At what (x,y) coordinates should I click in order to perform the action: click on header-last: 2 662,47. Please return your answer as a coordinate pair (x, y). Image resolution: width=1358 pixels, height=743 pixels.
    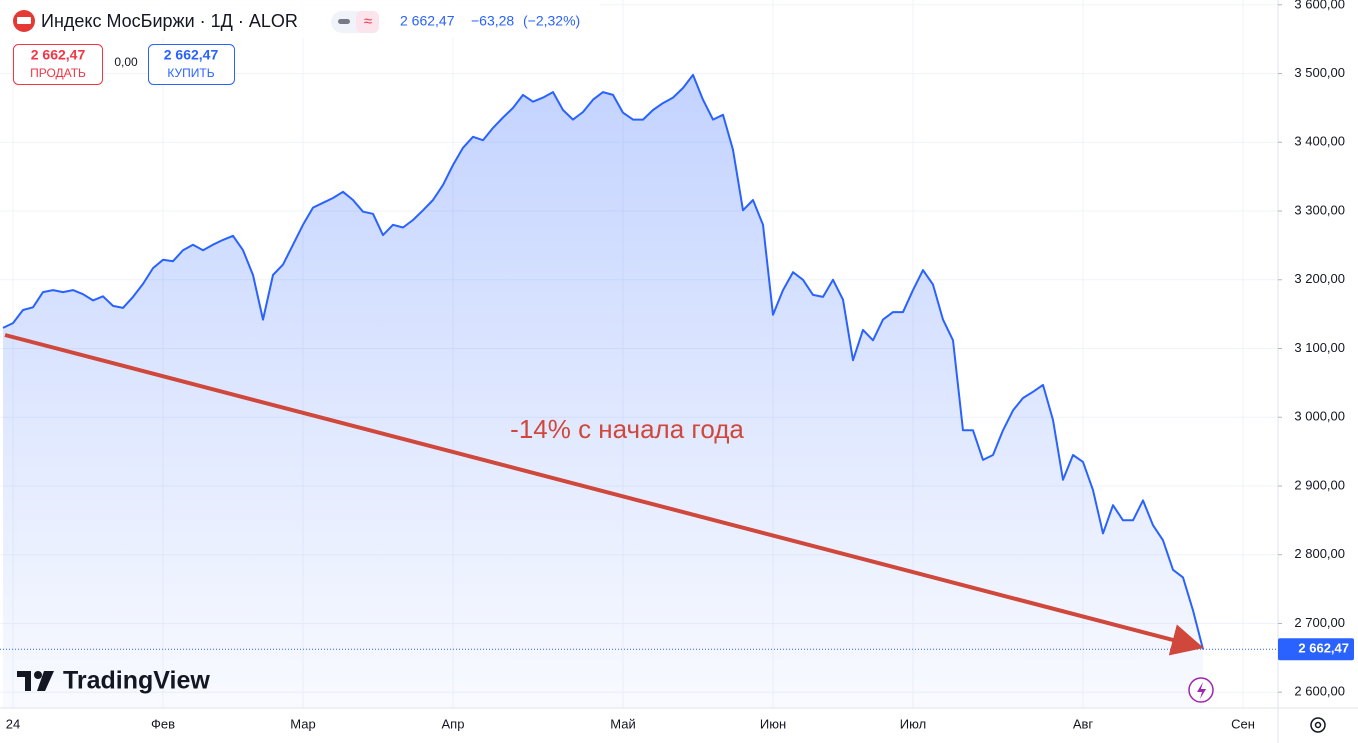
    Looking at the image, I should click on (427, 21).